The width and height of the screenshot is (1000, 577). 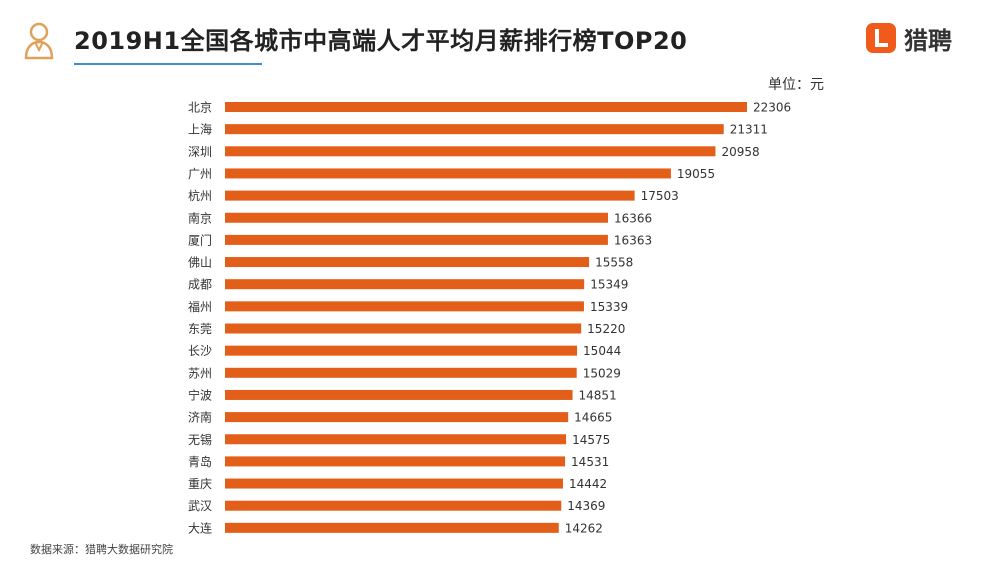 What do you see at coordinates (606, 329) in the screenshot?
I see `value-label: 15220` at bounding box center [606, 329].